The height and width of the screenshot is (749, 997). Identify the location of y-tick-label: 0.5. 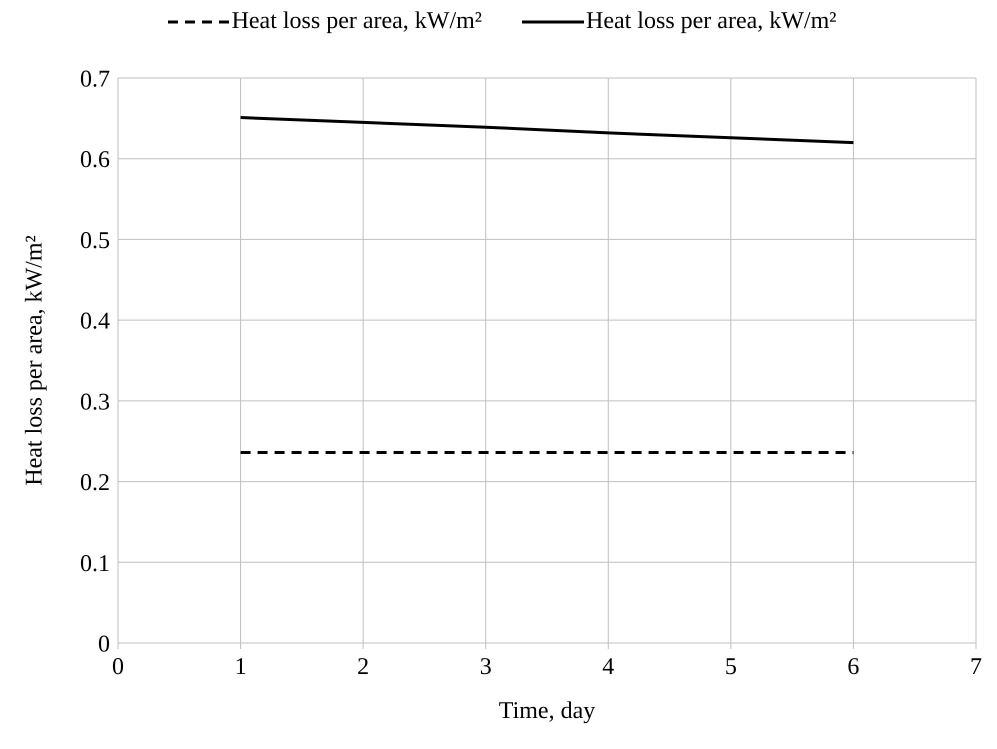
(95, 241).